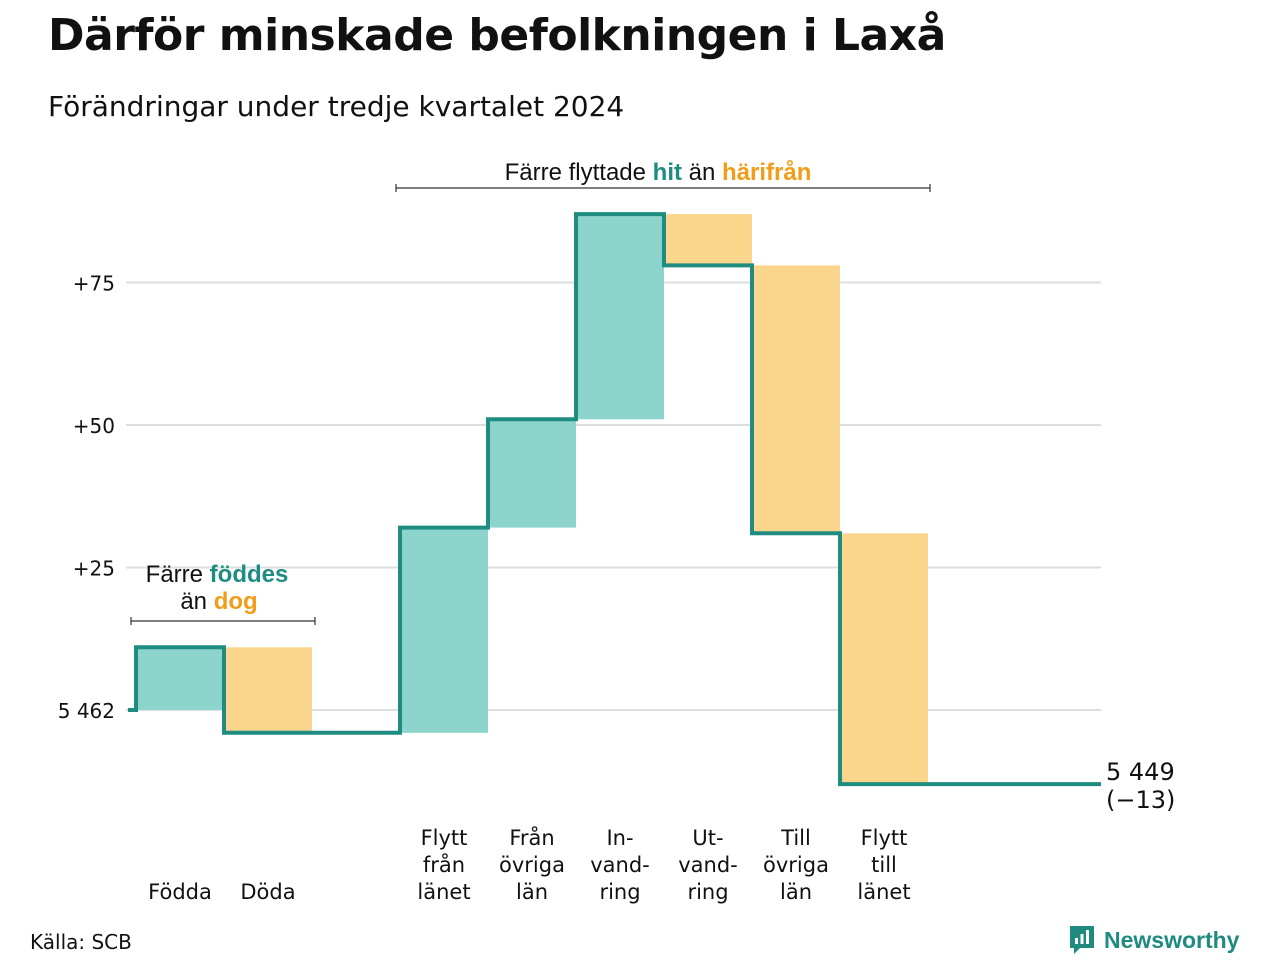 This screenshot has width=1280, height=960. I want to click on annotation-part: hit, so click(667, 172).